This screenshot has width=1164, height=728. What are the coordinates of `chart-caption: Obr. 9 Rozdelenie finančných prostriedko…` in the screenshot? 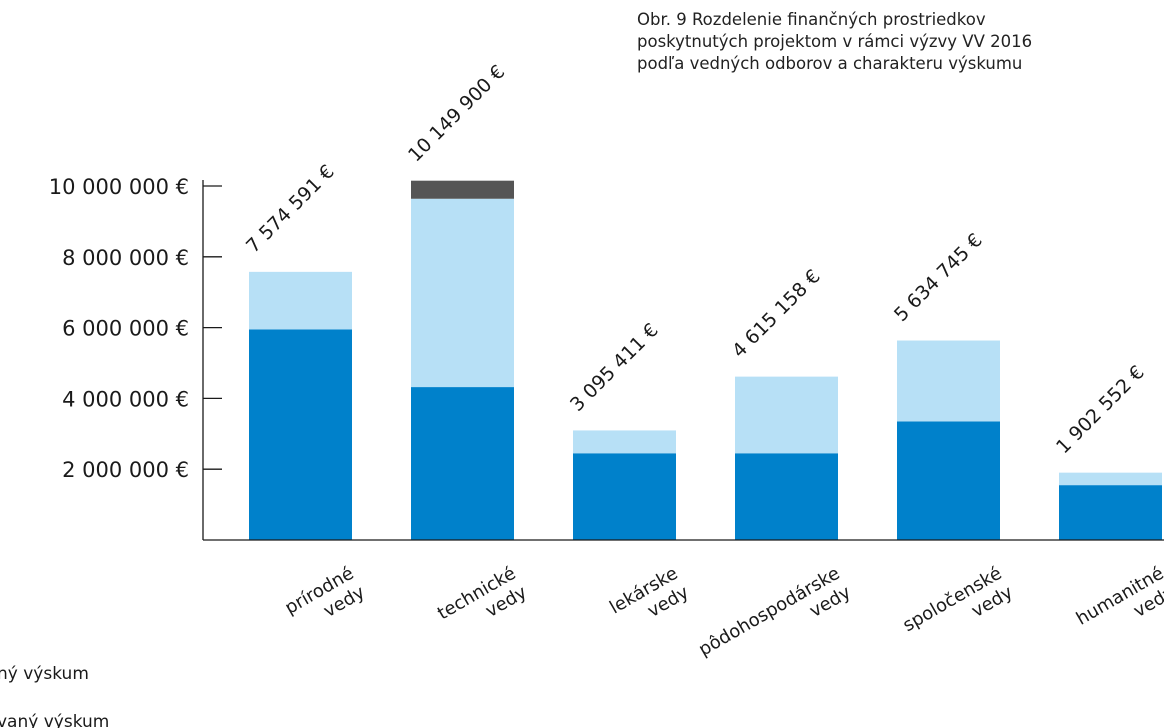 It's located at (897, 42).